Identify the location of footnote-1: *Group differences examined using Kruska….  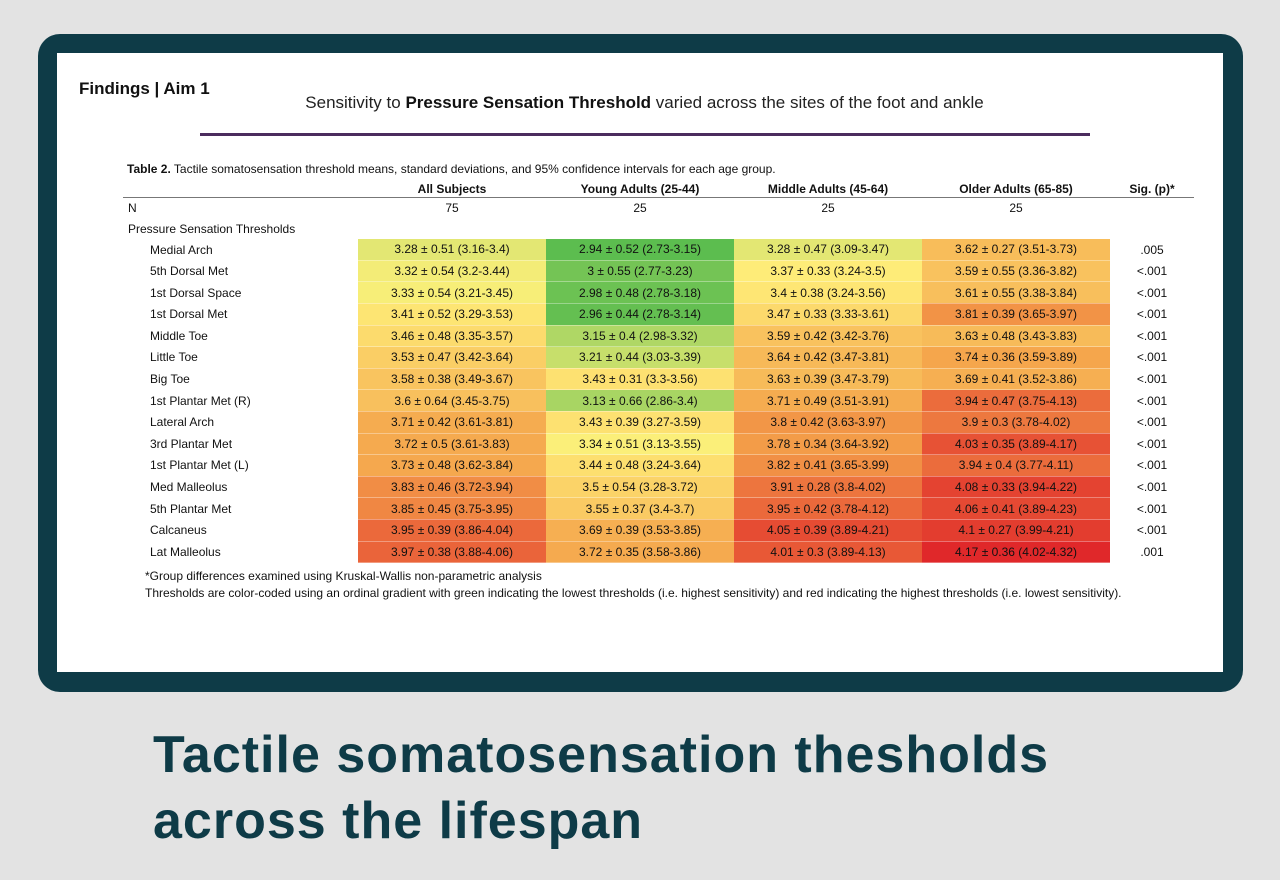
(343, 576).